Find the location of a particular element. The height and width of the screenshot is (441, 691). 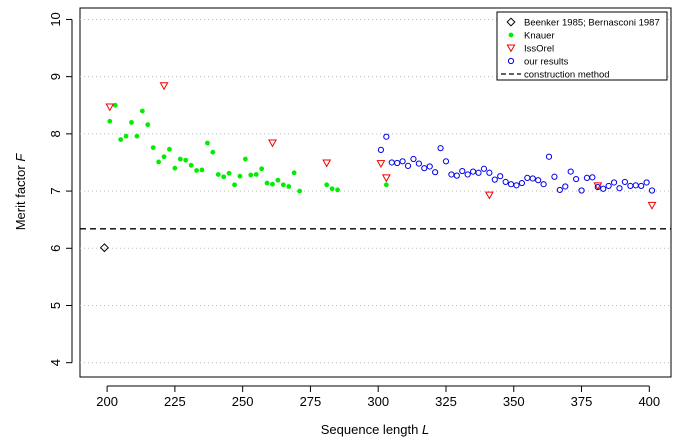

x-tick-label: 325 is located at coordinates (446, 401).